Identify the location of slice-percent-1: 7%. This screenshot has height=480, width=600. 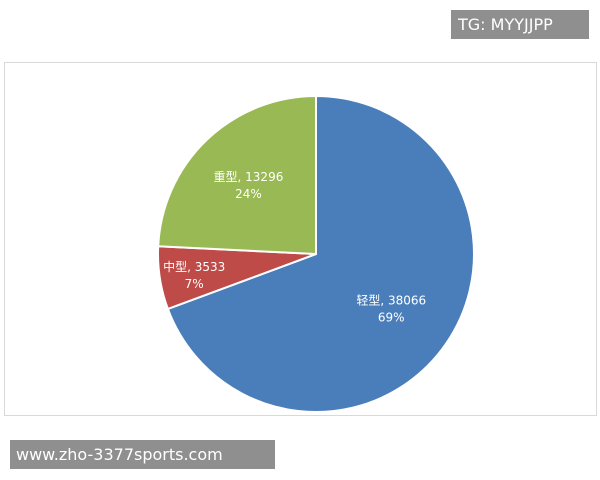
(194, 284).